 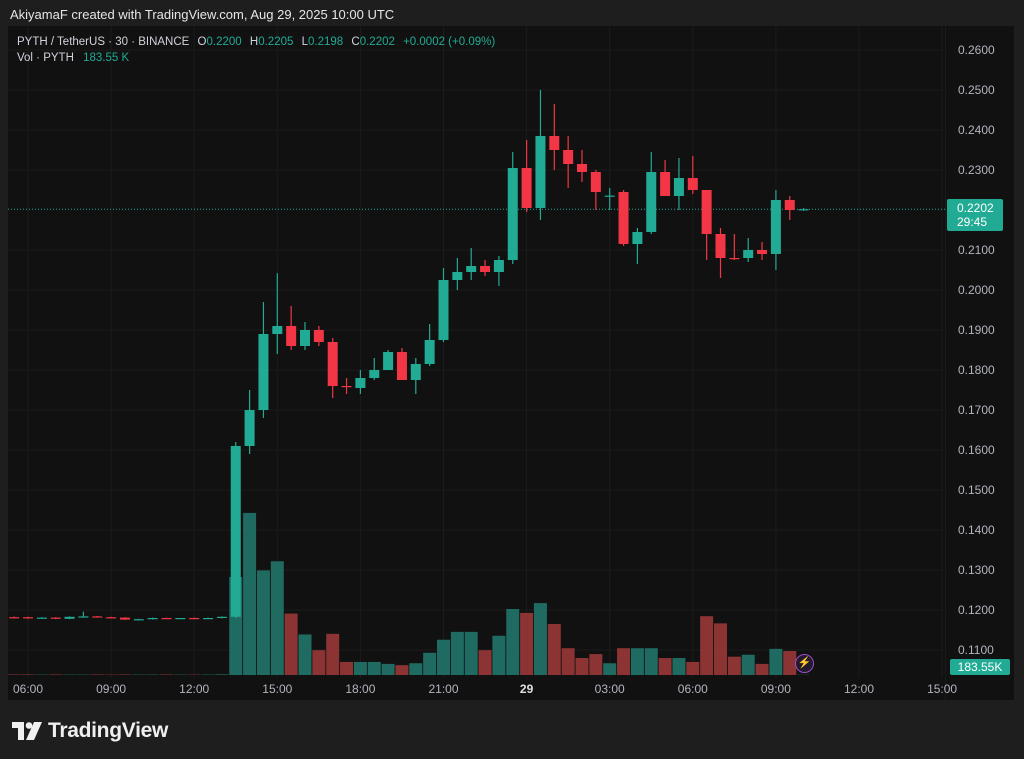 I want to click on x-tick-label: 18:00, so click(x=360, y=689).